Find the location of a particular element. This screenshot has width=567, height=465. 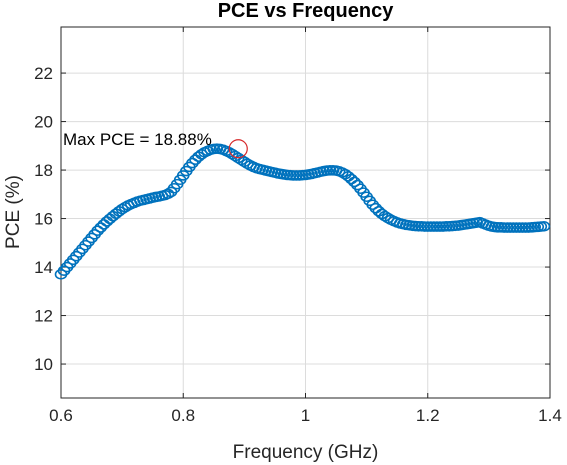

max-point-circle is located at coordinates (238, 149).